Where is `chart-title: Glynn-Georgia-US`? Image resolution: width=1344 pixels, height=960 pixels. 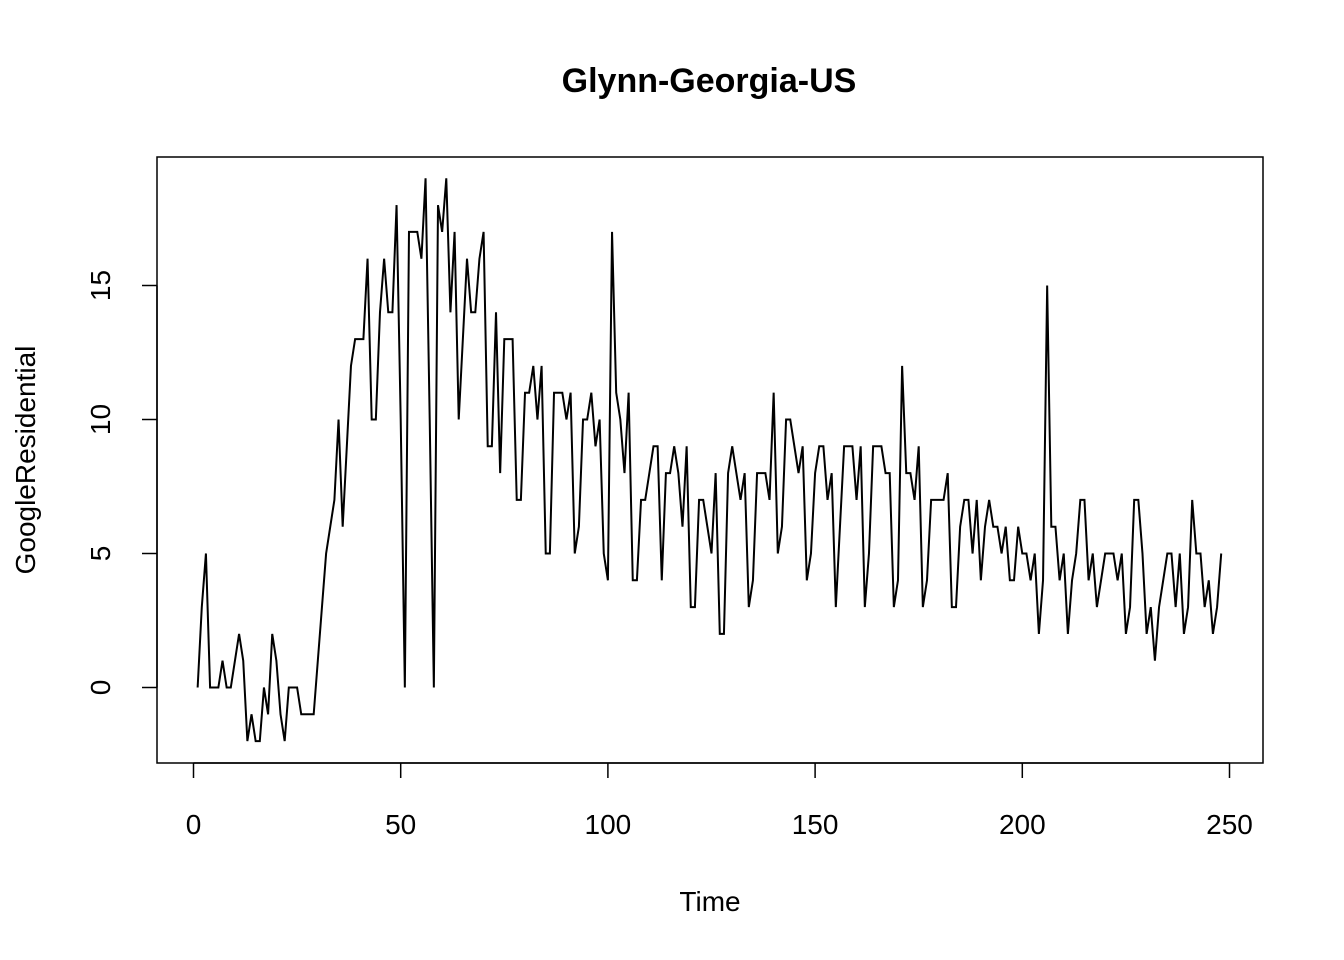
chart-title: Glynn-Georgia-US is located at coordinates (709, 81).